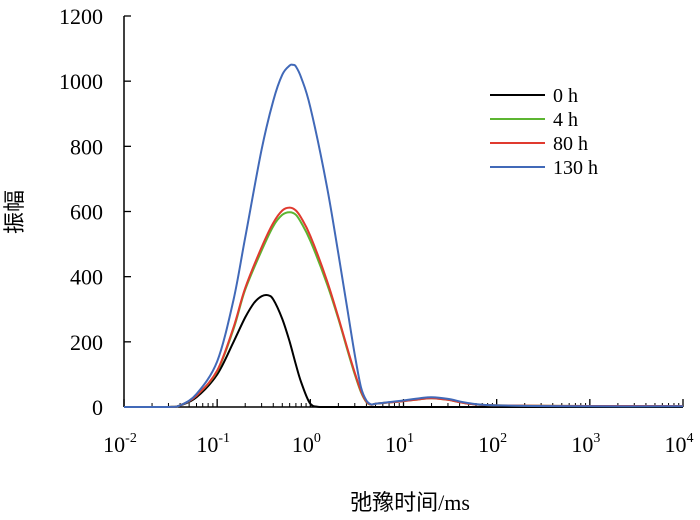 The width and height of the screenshot is (700, 520). Describe the element at coordinates (81, 16) in the screenshot. I see `y-tick-label: 1200` at that location.